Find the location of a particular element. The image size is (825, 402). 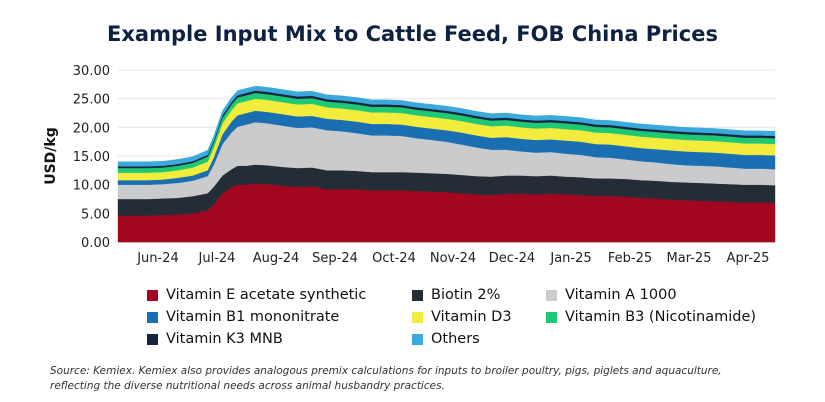

x-tick-label: Jun-24 is located at coordinates (157, 258).